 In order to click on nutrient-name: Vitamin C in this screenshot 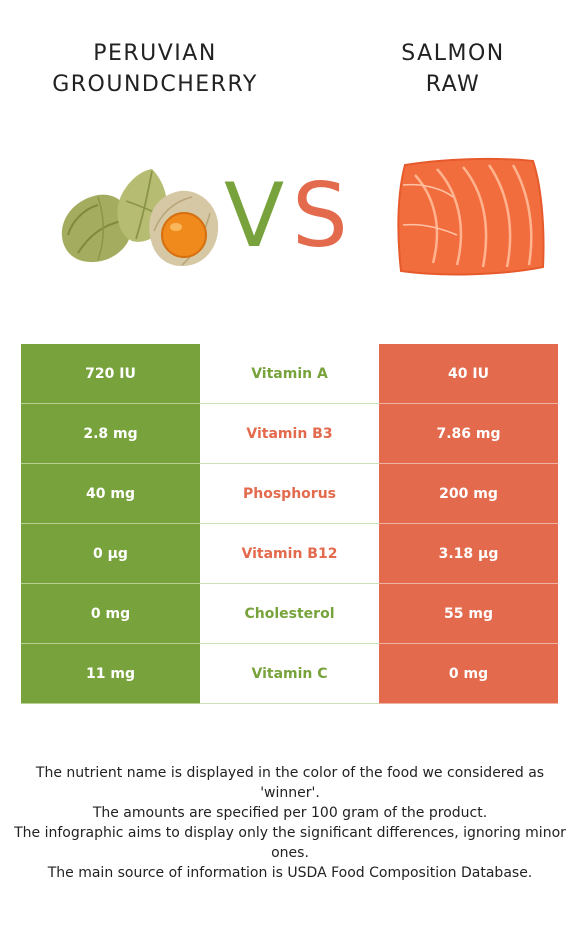, I will do `click(289, 674)`.